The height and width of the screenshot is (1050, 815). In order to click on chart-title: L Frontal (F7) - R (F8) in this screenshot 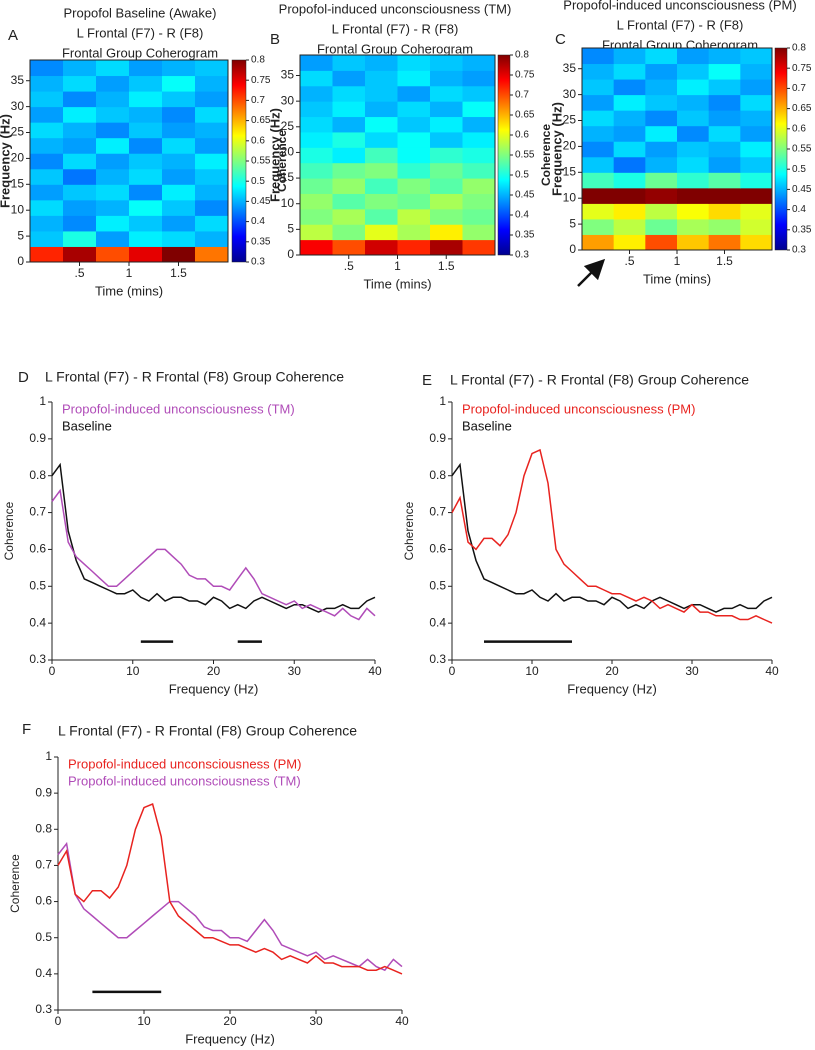, I will do `click(395, 28)`.